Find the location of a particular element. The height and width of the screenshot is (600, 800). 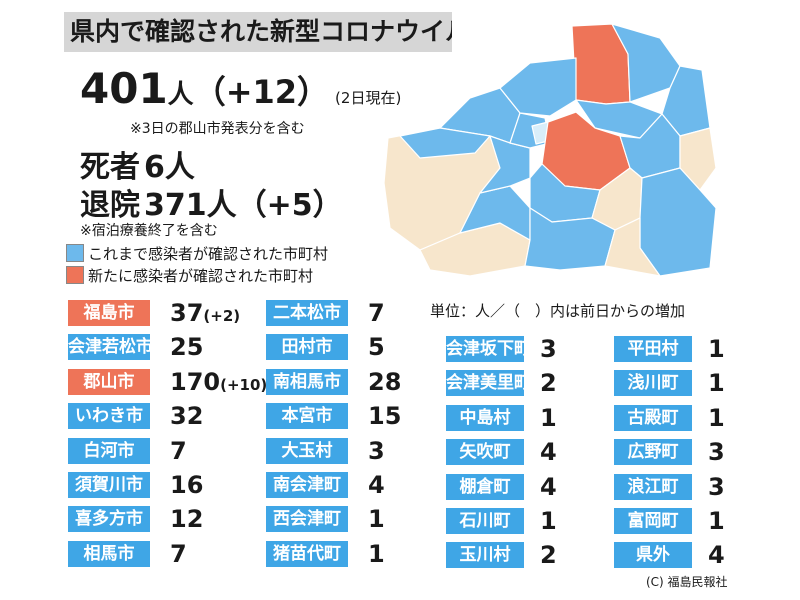

legend-confirmed: これまで感染者が確認された市町村 is located at coordinates (197, 254).